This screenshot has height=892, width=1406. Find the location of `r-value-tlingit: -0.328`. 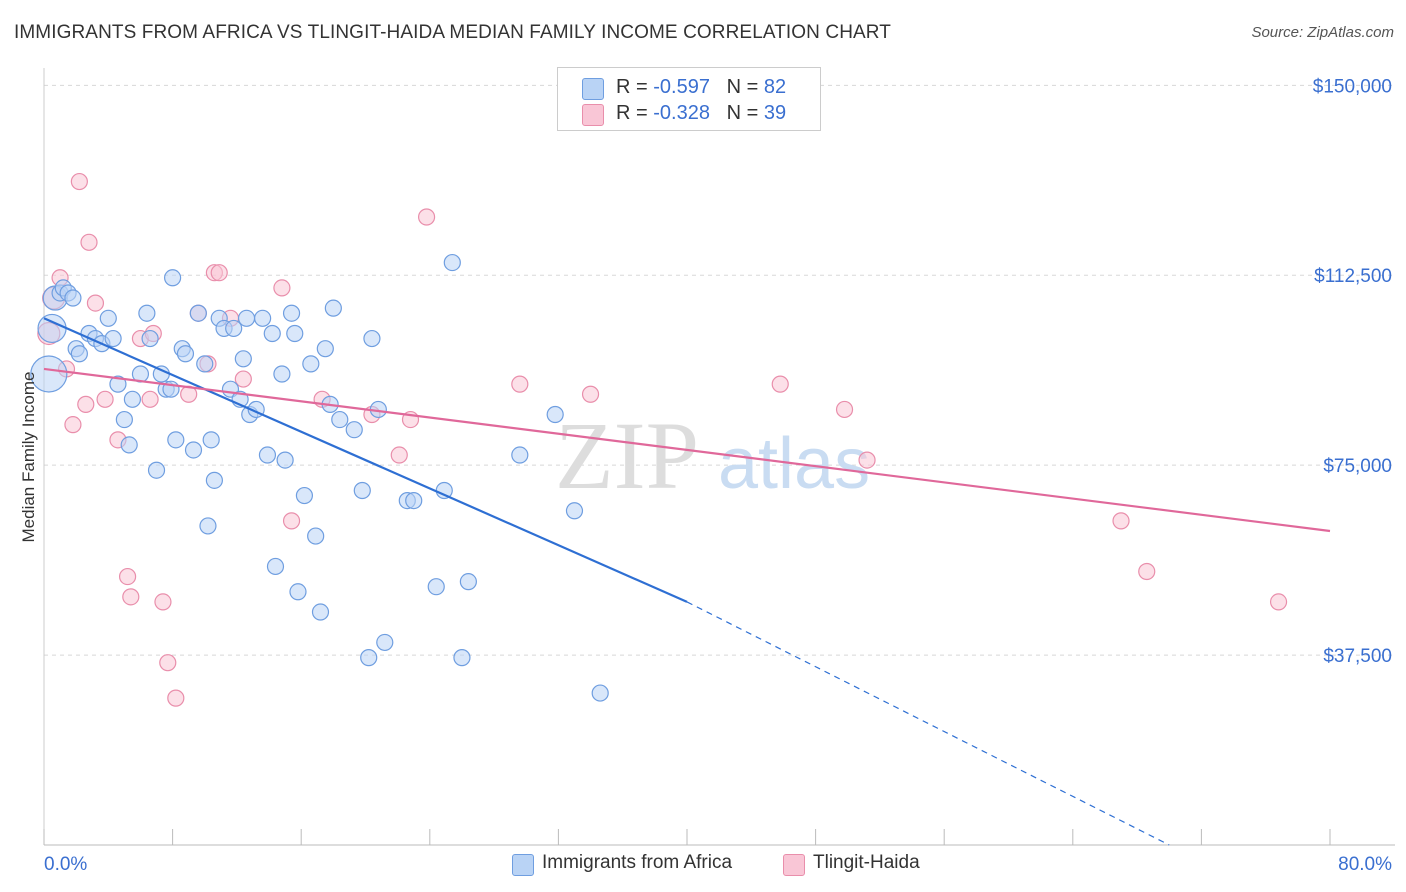

r-value-tlingit: -0.328 is located at coordinates (681, 113).